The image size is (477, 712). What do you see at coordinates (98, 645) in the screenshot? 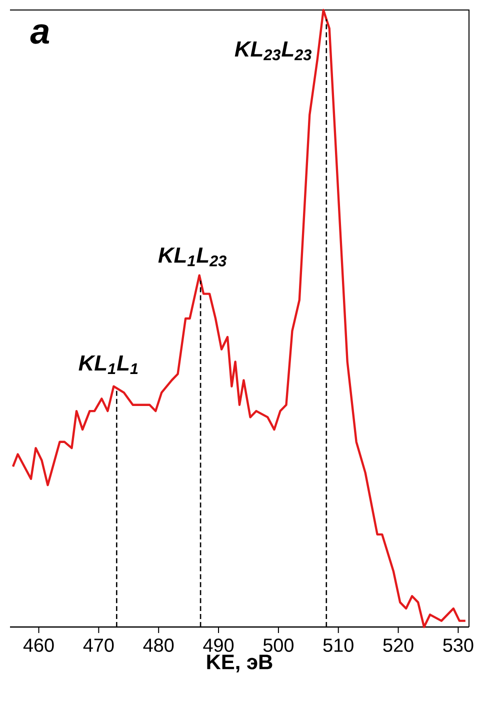
I see `x-tick-label: 470` at bounding box center [98, 645].